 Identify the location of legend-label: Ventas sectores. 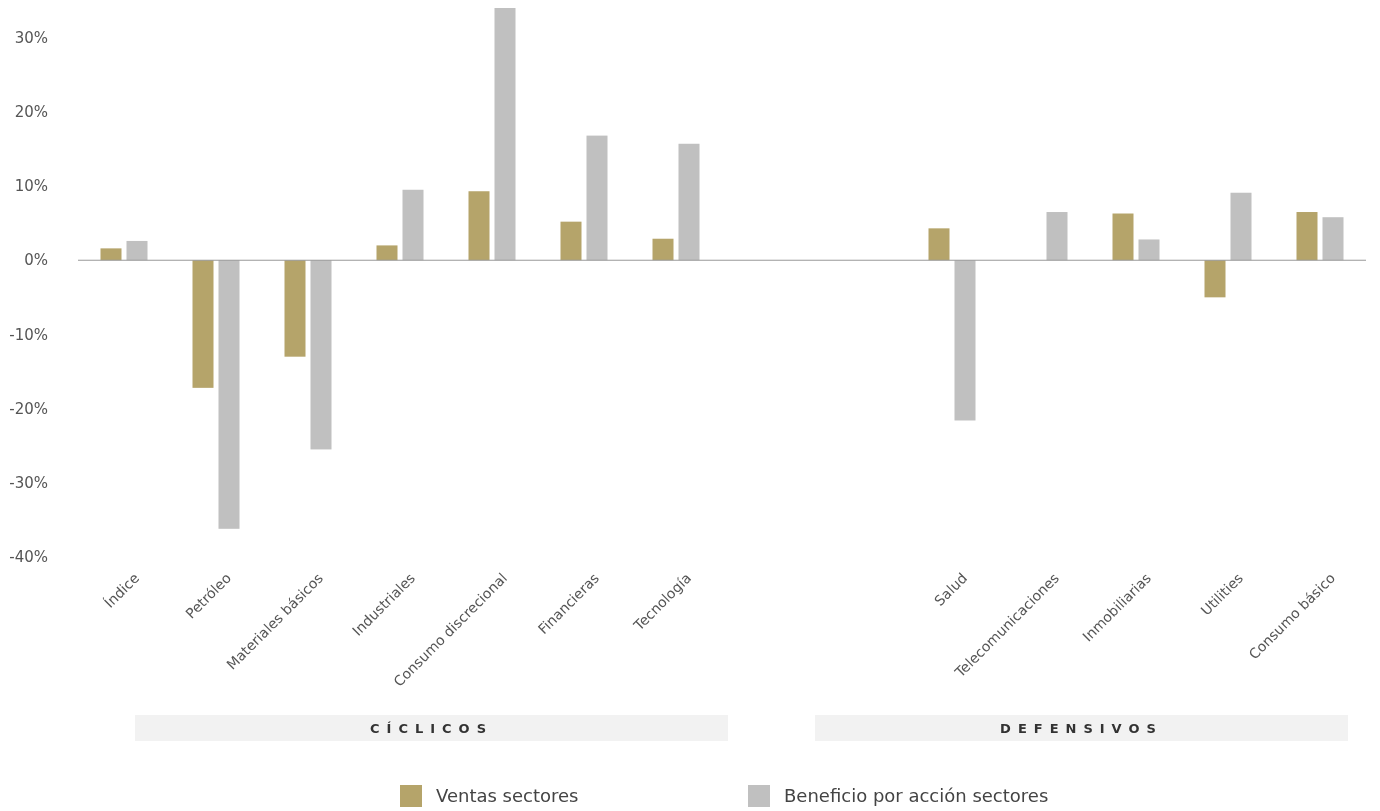
(507, 796).